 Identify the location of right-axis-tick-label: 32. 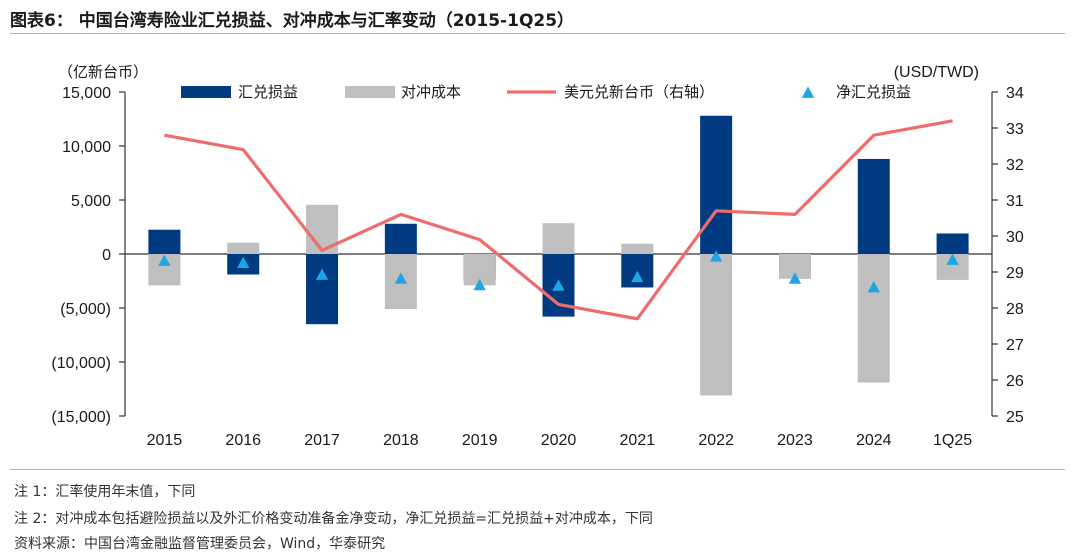
(1015, 165).